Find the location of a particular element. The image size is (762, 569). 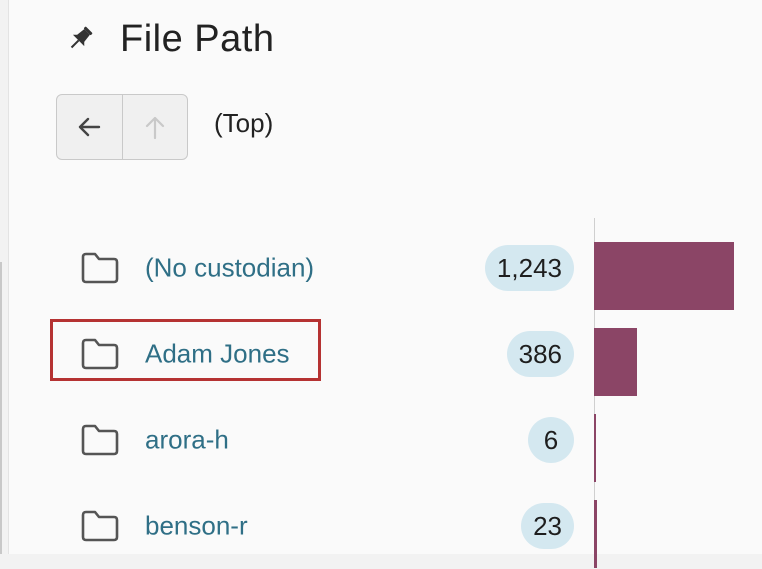

back-button is located at coordinates (89, 127).